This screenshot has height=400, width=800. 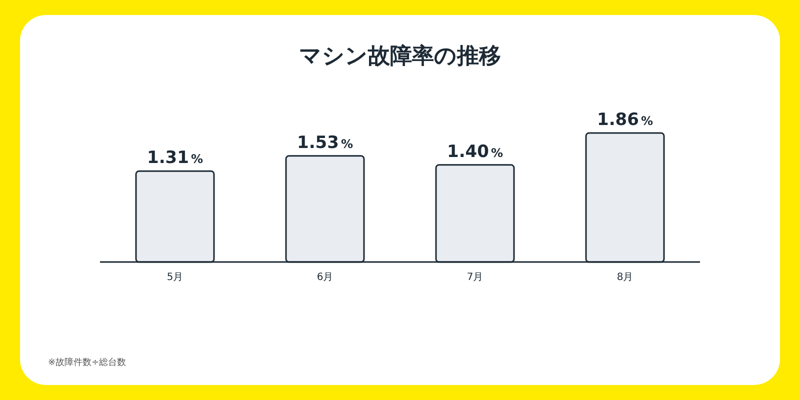 What do you see at coordinates (475, 277) in the screenshot?
I see `x-tick-label: 7月` at bounding box center [475, 277].